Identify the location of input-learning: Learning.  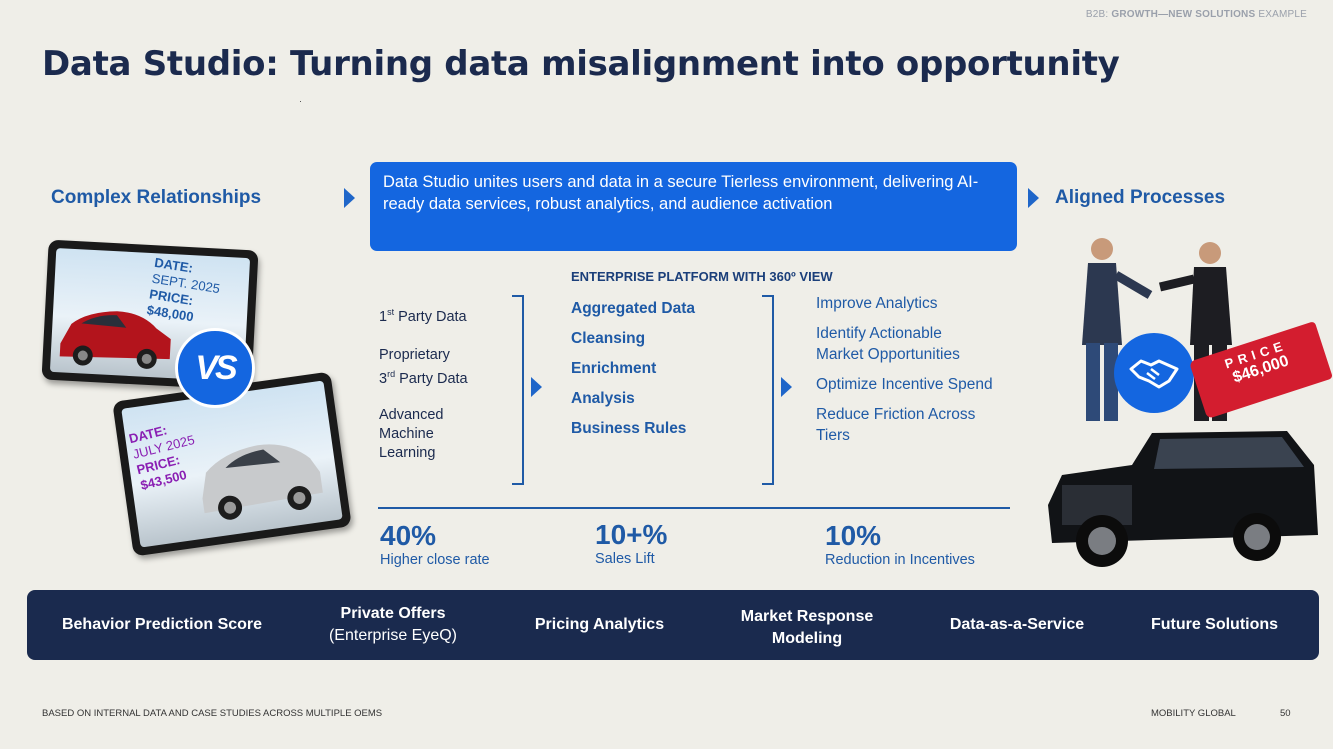
(407, 452).